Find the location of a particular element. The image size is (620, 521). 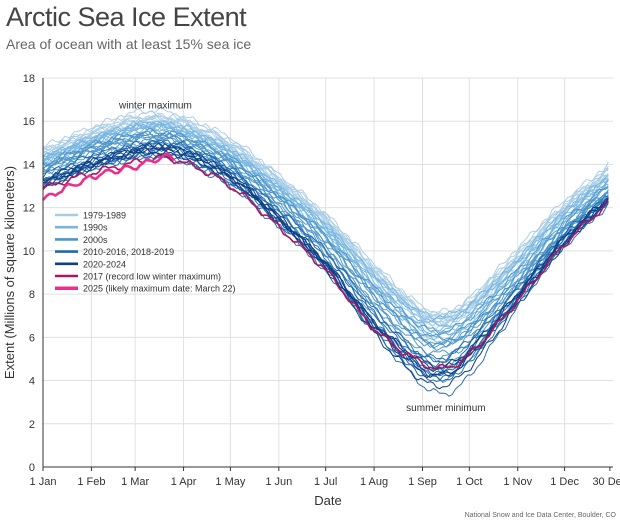

legend-label: 2010-2016, 2018-2019 is located at coordinates (128, 252).